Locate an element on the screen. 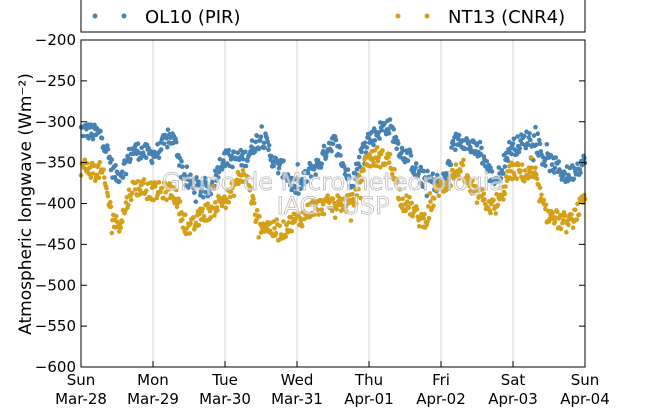 The image size is (650, 409). x-tick-label-day: Sun is located at coordinates (81, 380).